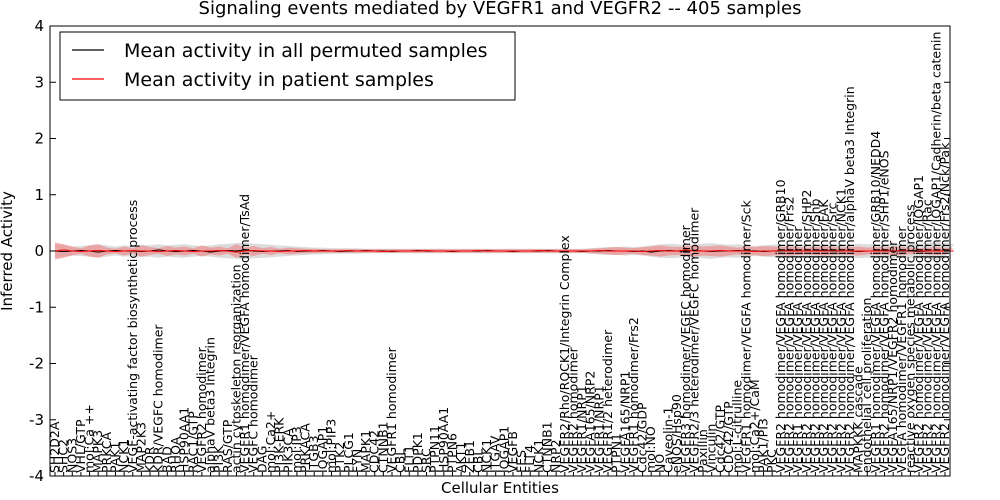 Image resolution: width=1000 pixels, height=500 pixels. Describe the element at coordinates (140, 447) in the screenshot. I see `entity-label: MAP2K3` at that location.